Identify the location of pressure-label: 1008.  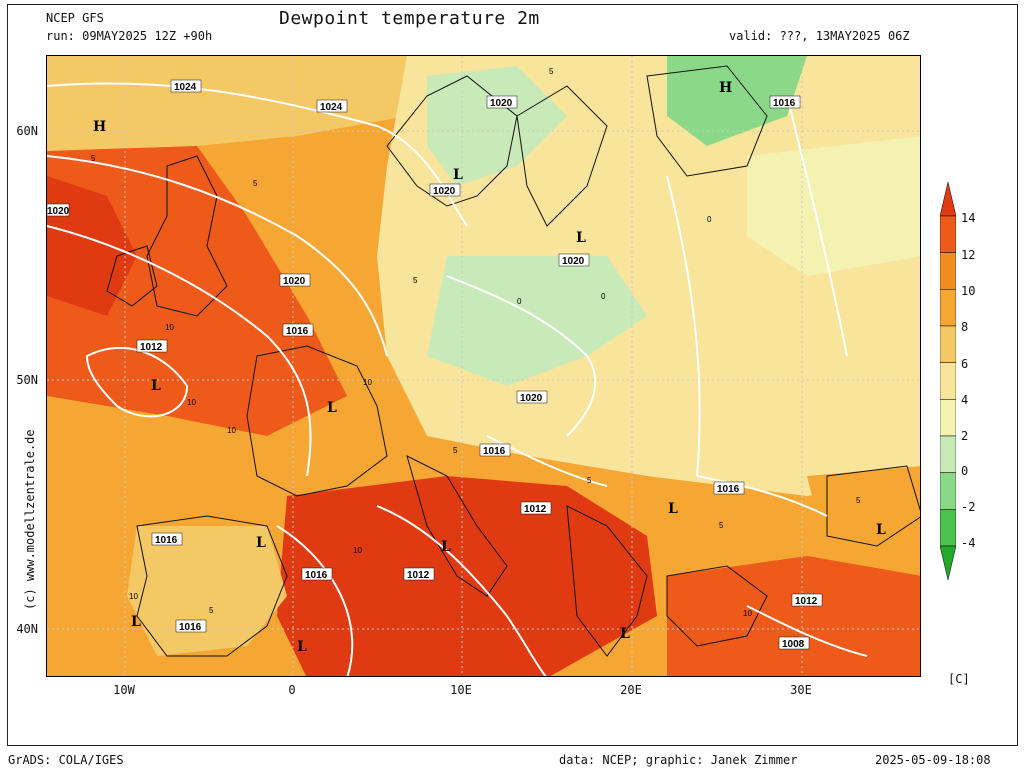
(793, 644).